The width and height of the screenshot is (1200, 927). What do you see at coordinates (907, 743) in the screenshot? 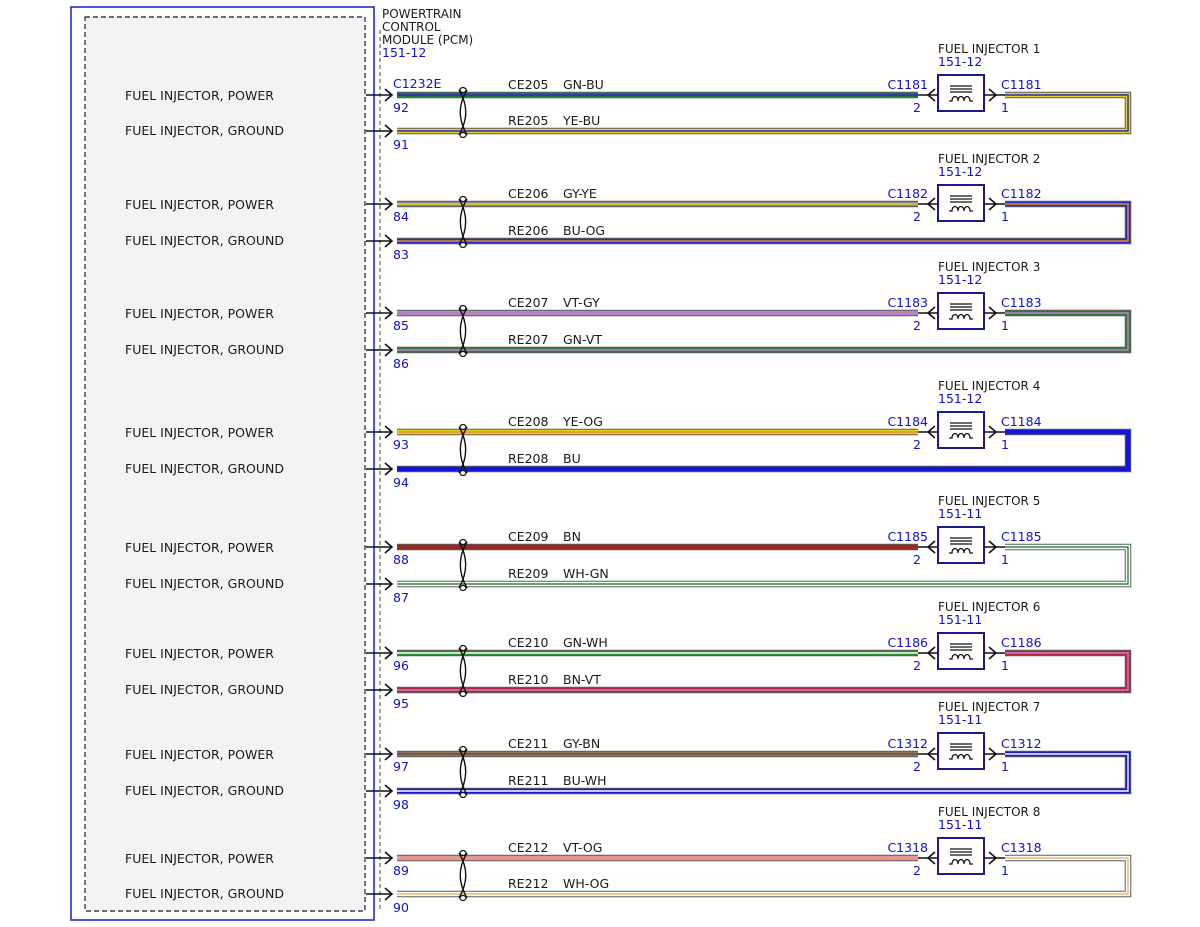
I see `injector-connector-left: C1312` at bounding box center [907, 743].